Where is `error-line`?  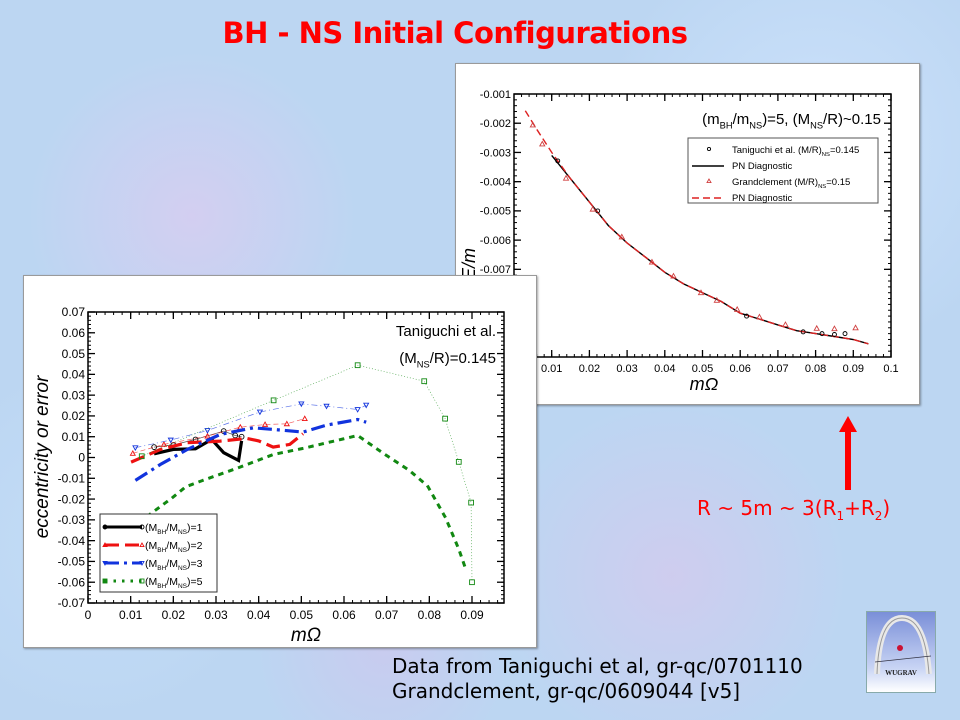 error-line is located at coordinates (307, 473).